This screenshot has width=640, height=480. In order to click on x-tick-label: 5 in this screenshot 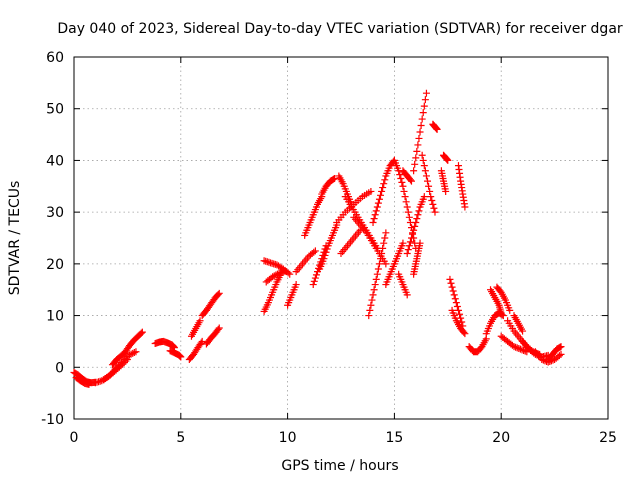, I will do `click(180, 438)`.